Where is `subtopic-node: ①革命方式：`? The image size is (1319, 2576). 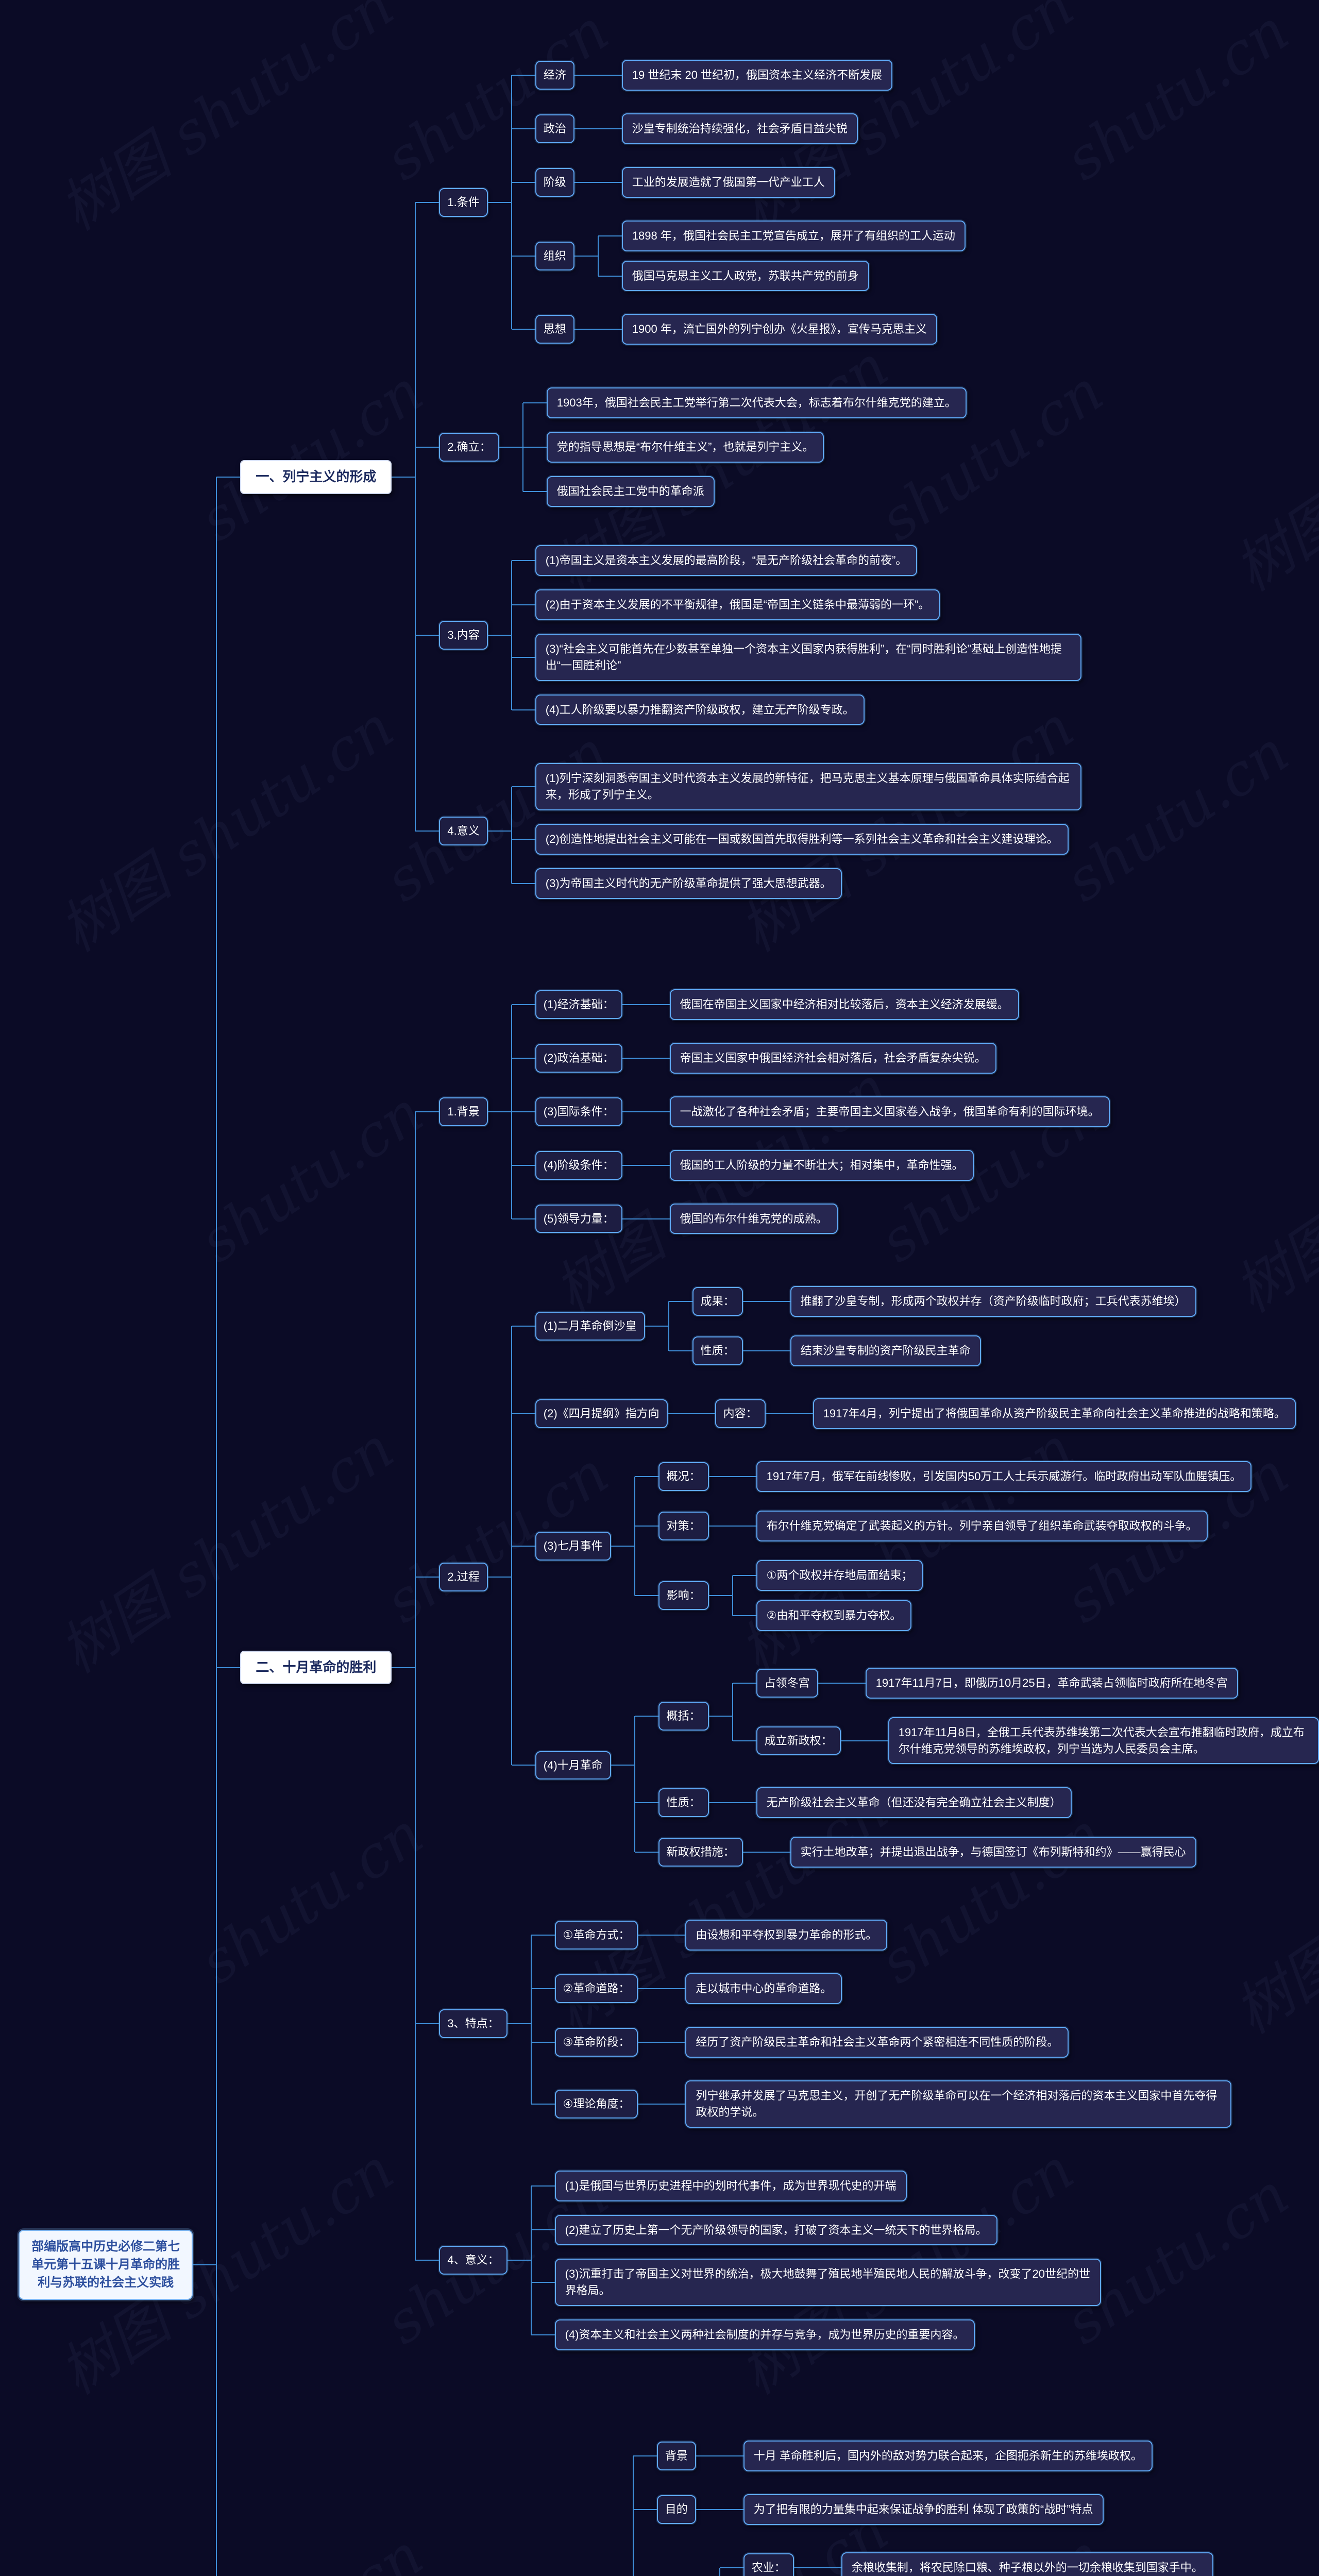
subtopic-node: ①革命方式： is located at coordinates (596, 1935).